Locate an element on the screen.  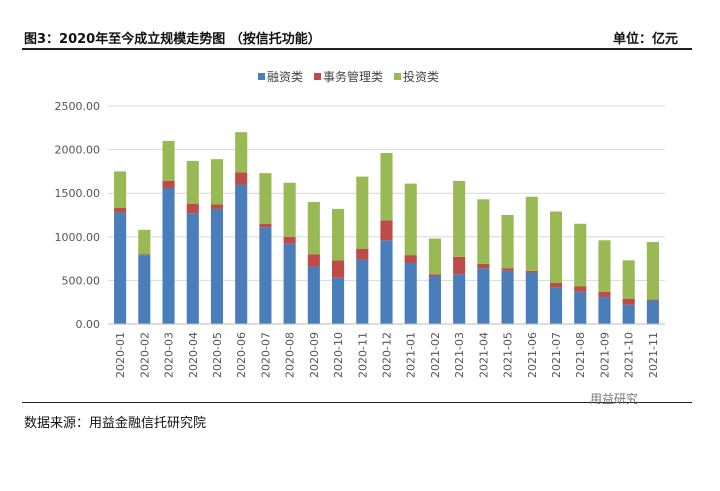
x-tick-label: 2020-12 is located at coordinates (387, 355).